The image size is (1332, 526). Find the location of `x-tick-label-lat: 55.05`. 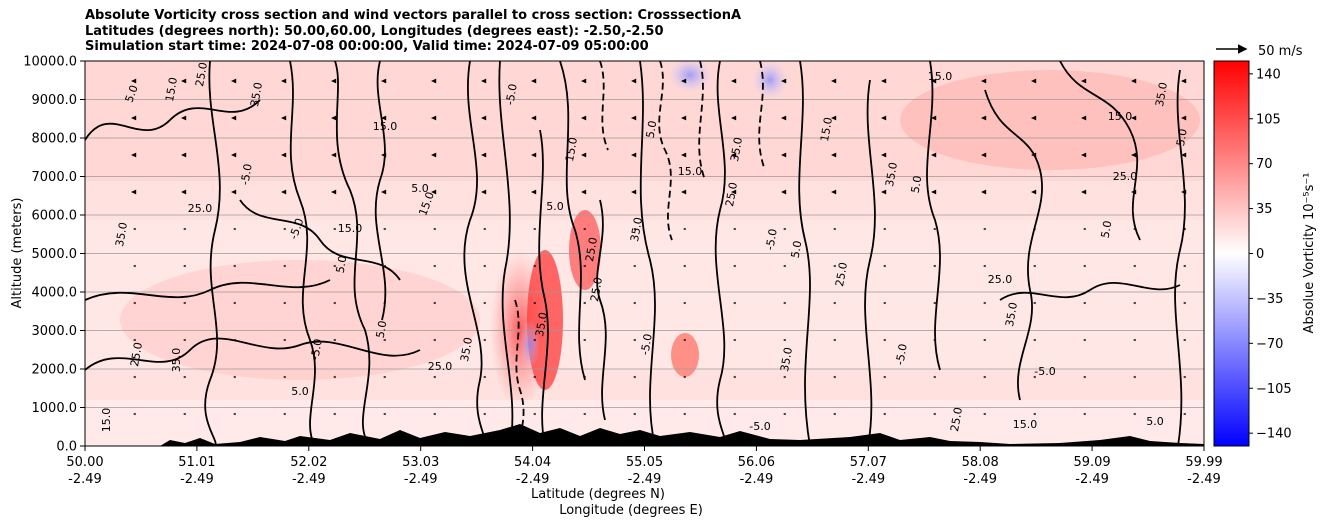

x-tick-label-lat: 55.05 is located at coordinates (644, 462).